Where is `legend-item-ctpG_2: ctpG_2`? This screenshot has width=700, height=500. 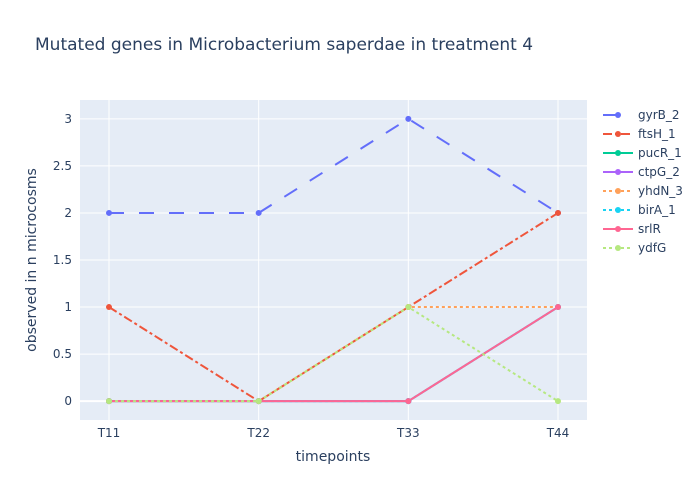 legend-item-ctpG_2: ctpG_2 is located at coordinates (641, 172).